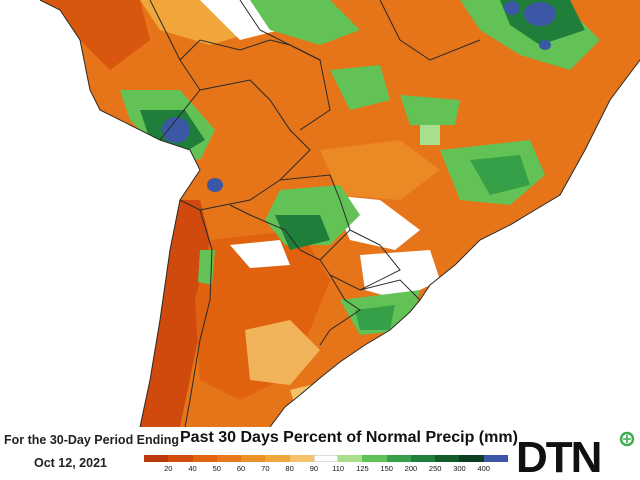 The image size is (640, 480). Describe the element at coordinates (326, 470) in the screenshot. I see `color-scale-ticks: 20 40 50 60 70 80 90 110 125 150 200 250 300 400` at that location.